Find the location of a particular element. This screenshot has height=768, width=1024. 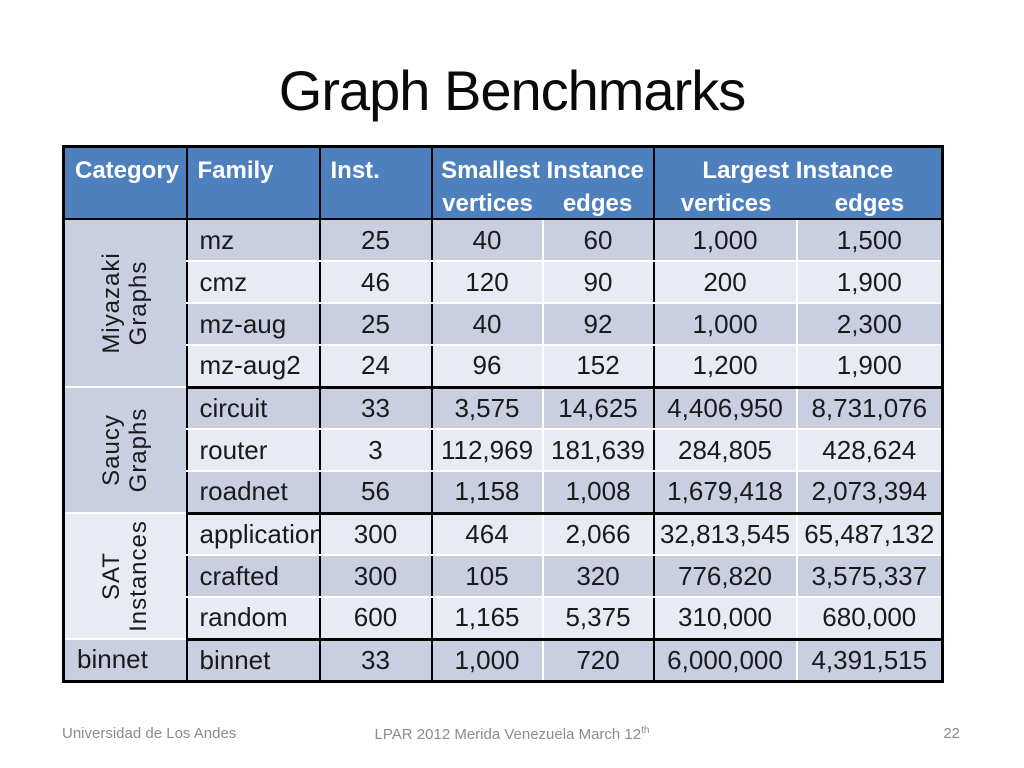

footer-institution: Universidad de Los Andes is located at coordinates (149, 733).